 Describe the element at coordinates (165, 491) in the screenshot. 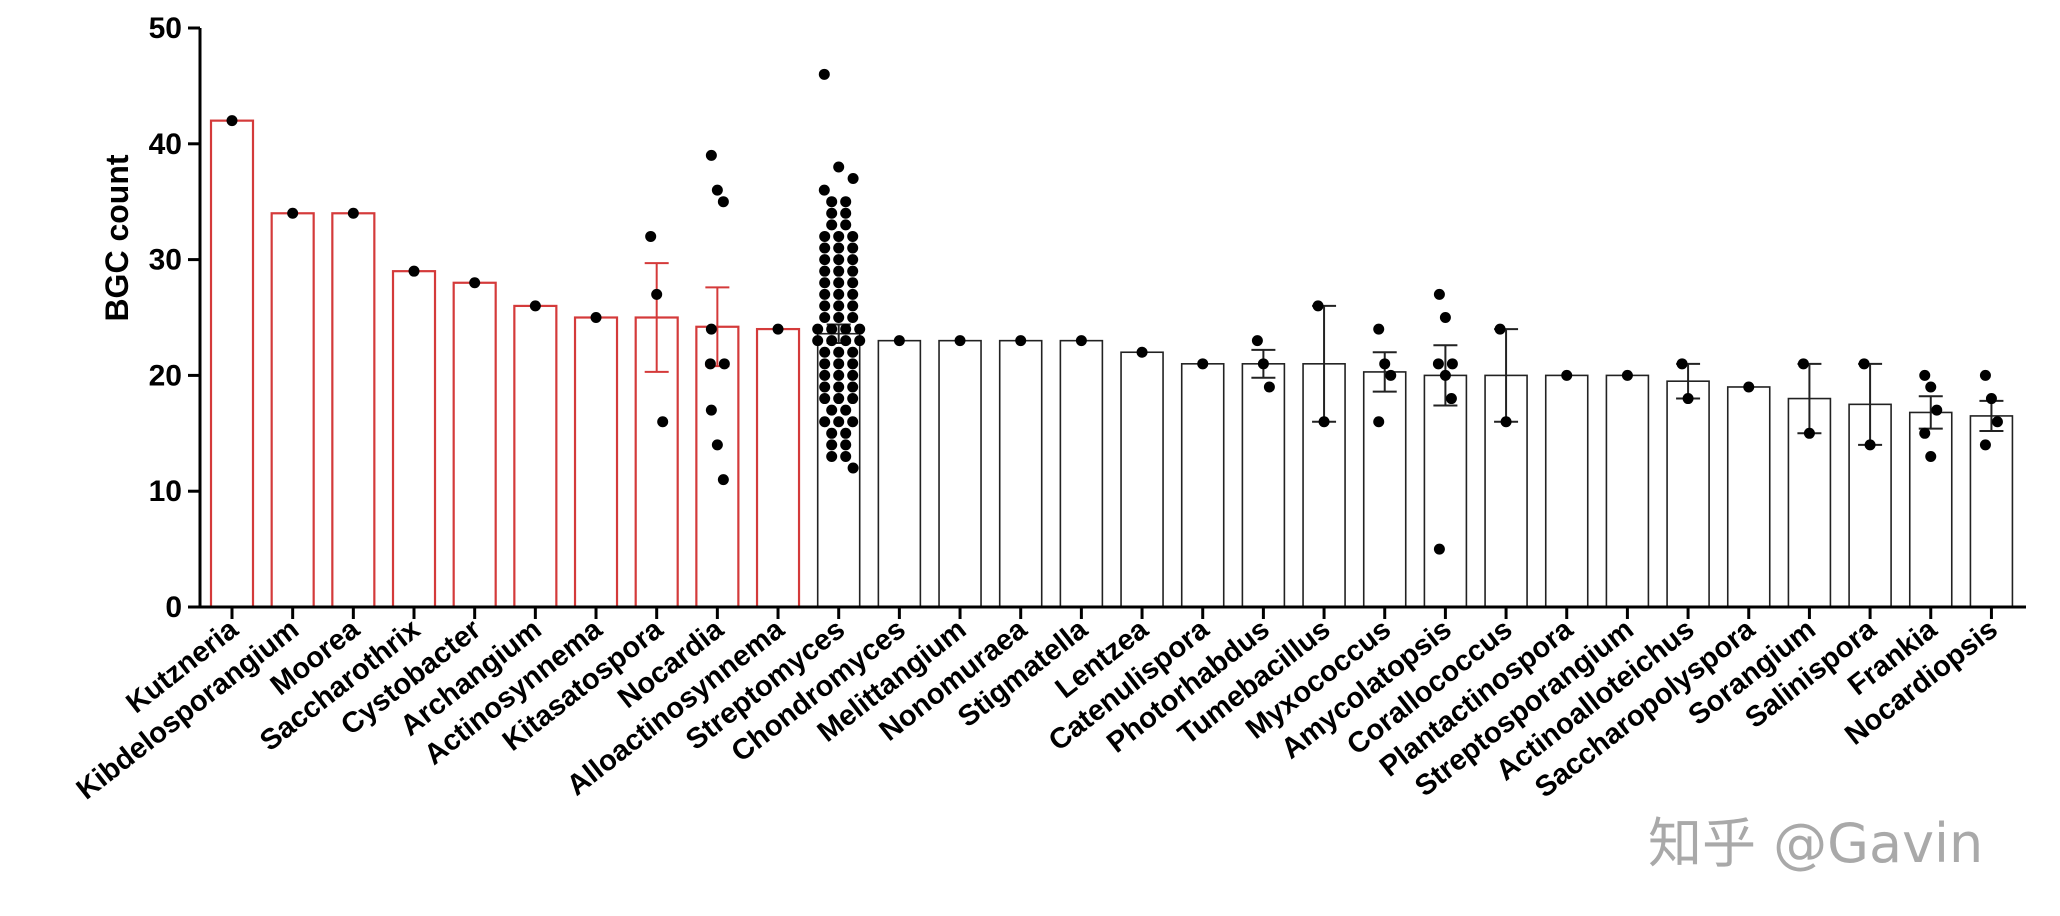

I see `y-tick-label: 10` at that location.